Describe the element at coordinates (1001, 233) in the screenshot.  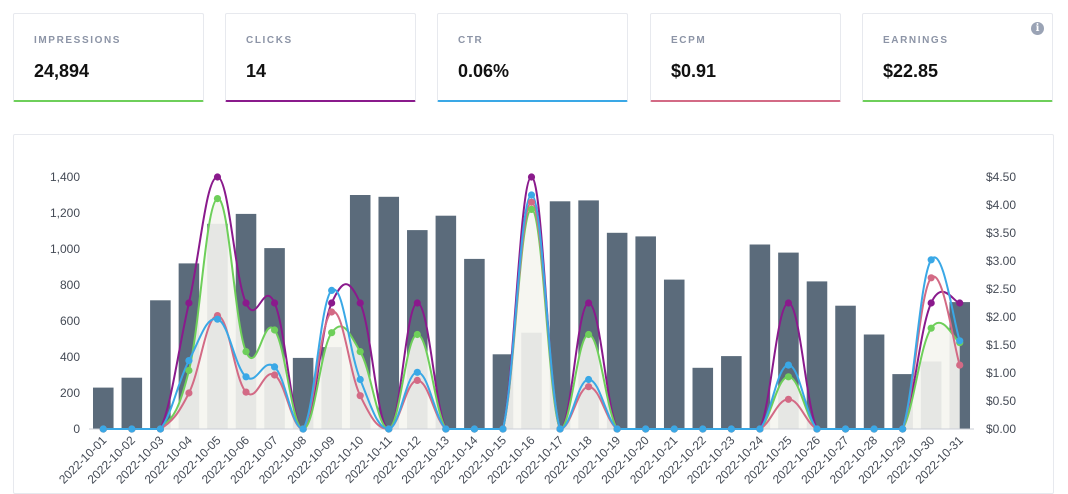
I see `right-axis-tick-label: $3.50` at that location.